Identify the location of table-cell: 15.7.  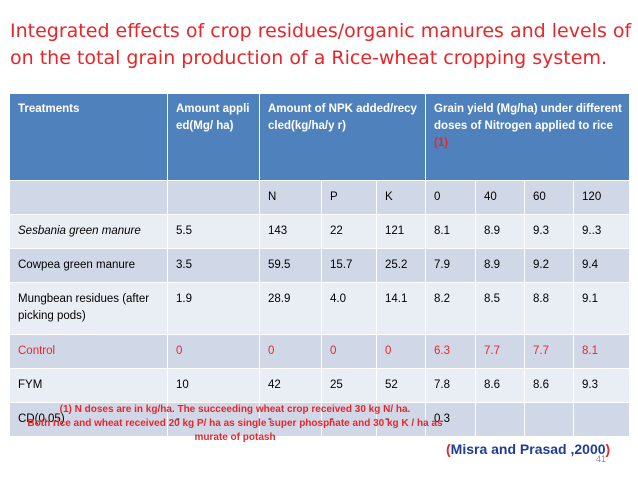
(349, 265).